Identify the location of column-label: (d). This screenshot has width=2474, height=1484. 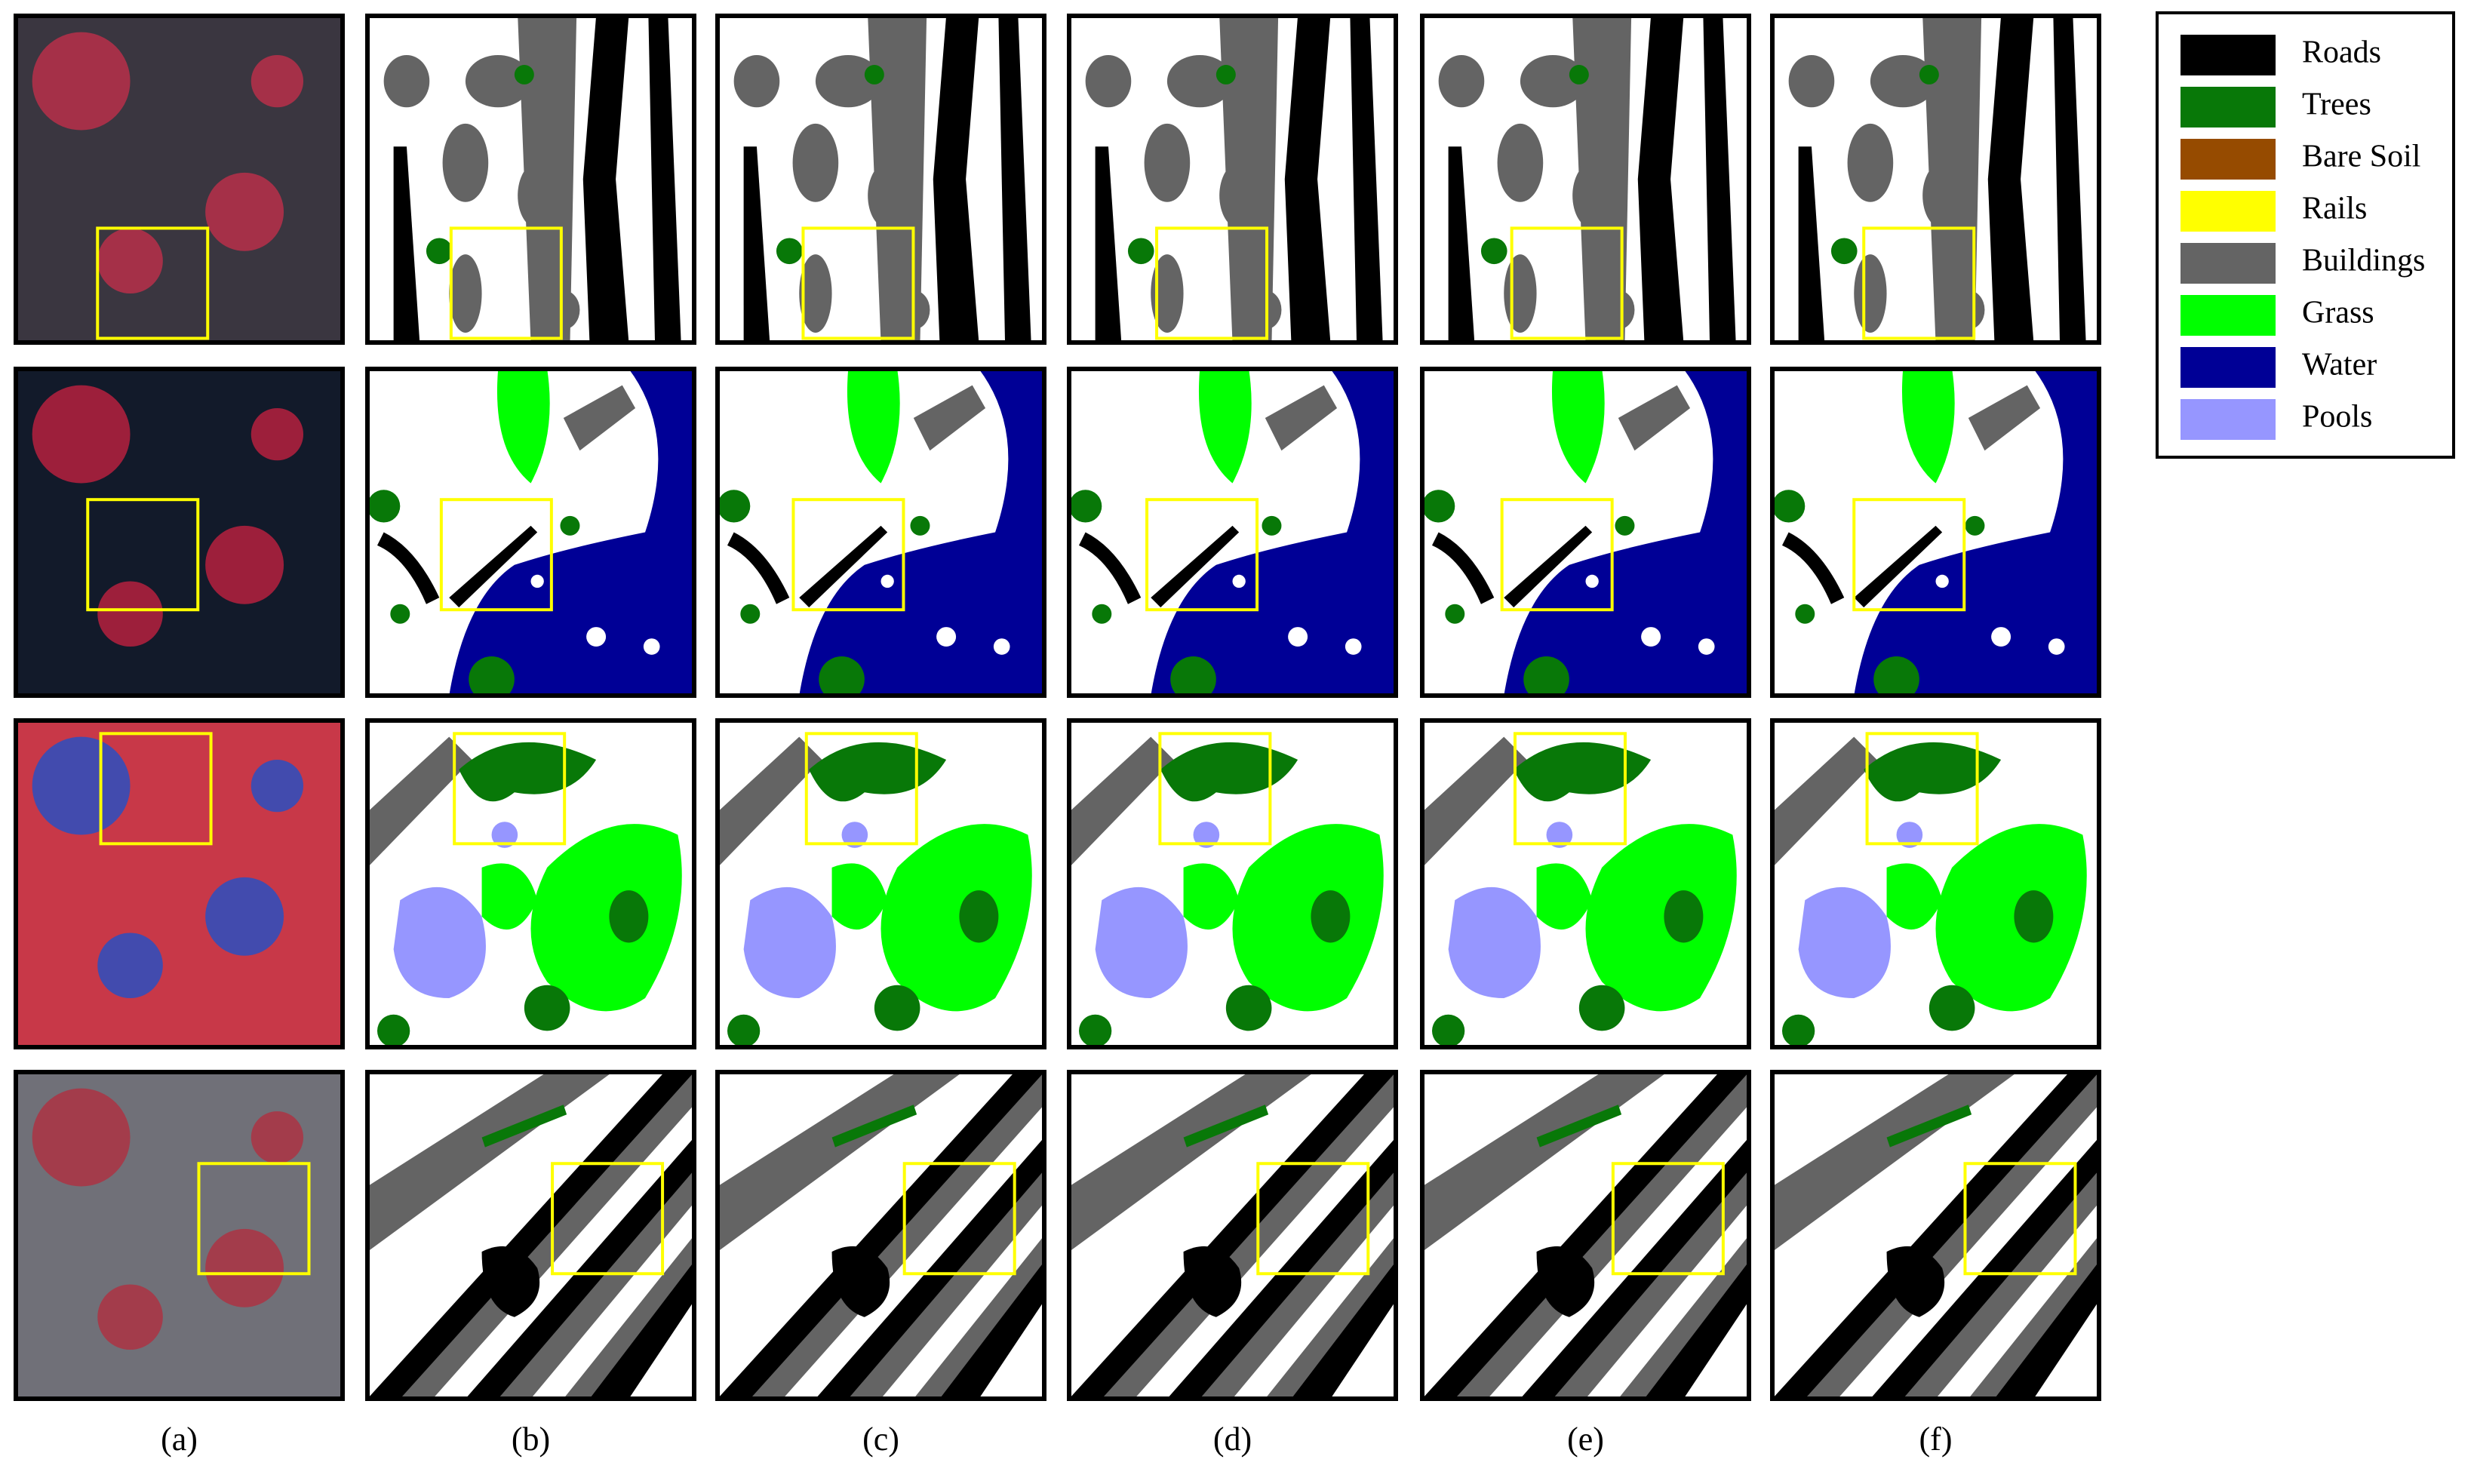
(1232, 1439).